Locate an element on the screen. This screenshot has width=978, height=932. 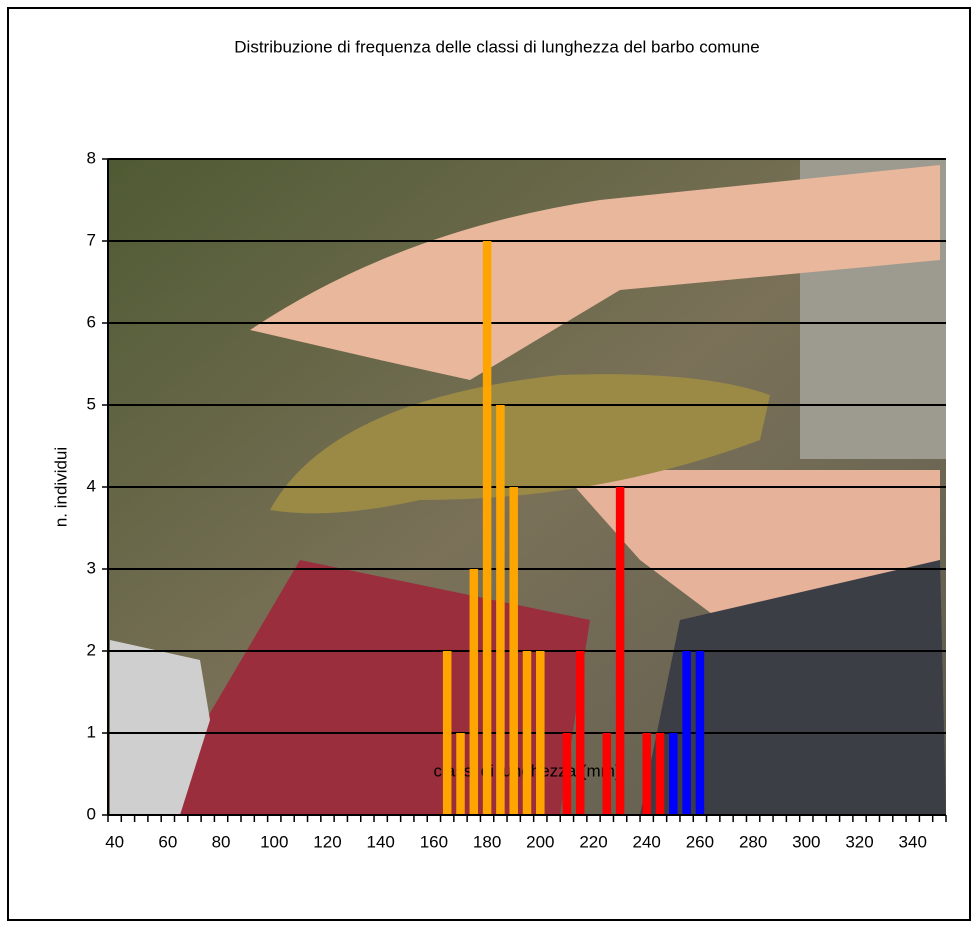
x-tick-label: 240 is located at coordinates (647, 841).